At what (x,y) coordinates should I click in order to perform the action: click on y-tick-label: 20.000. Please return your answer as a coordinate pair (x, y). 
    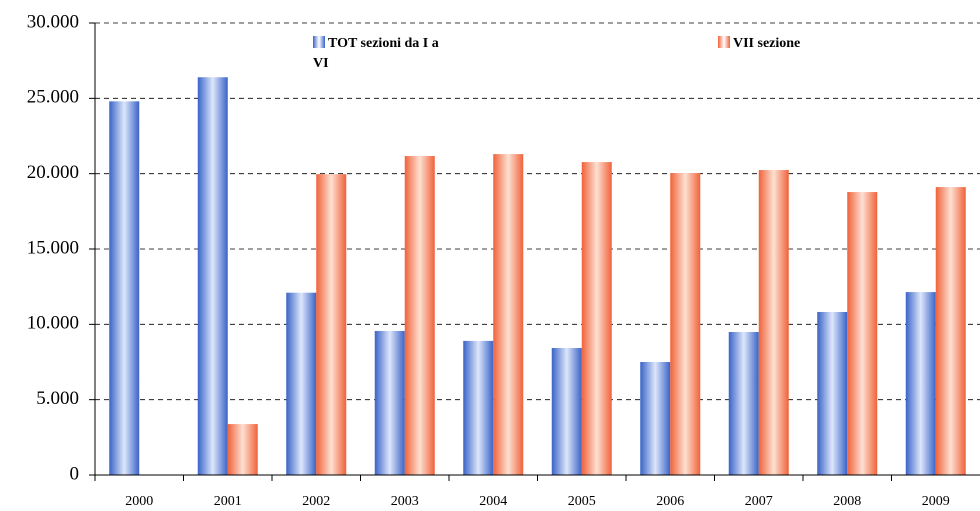
    Looking at the image, I should click on (53, 172).